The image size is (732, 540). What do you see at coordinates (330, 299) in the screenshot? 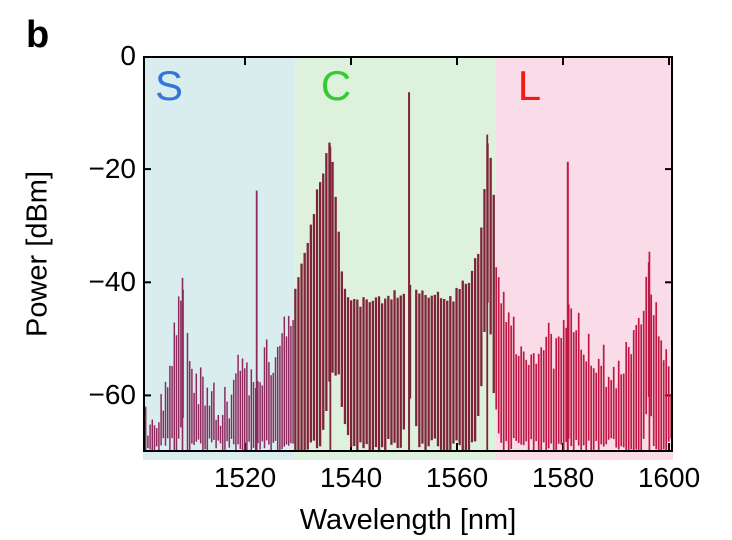
I see `spike-1536.1nm` at bounding box center [330, 299].